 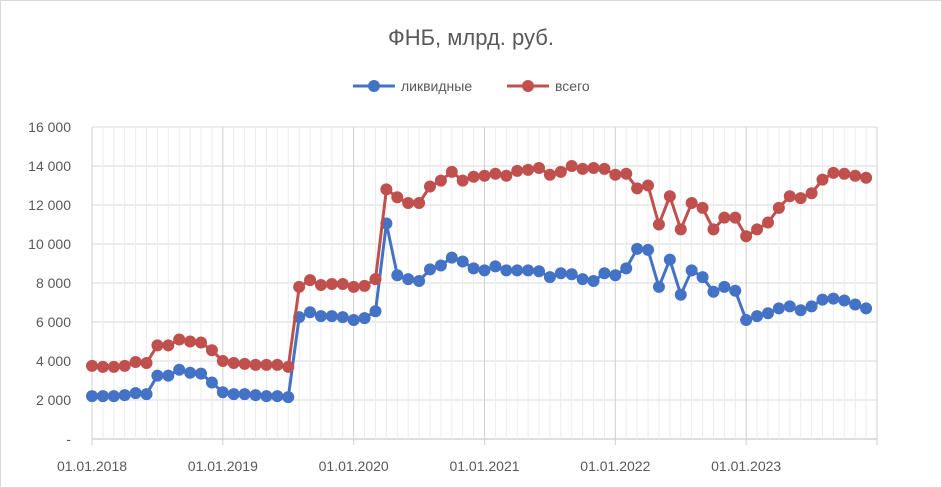 I want to click on y-tick-label: 8 000, so click(x=53, y=283).